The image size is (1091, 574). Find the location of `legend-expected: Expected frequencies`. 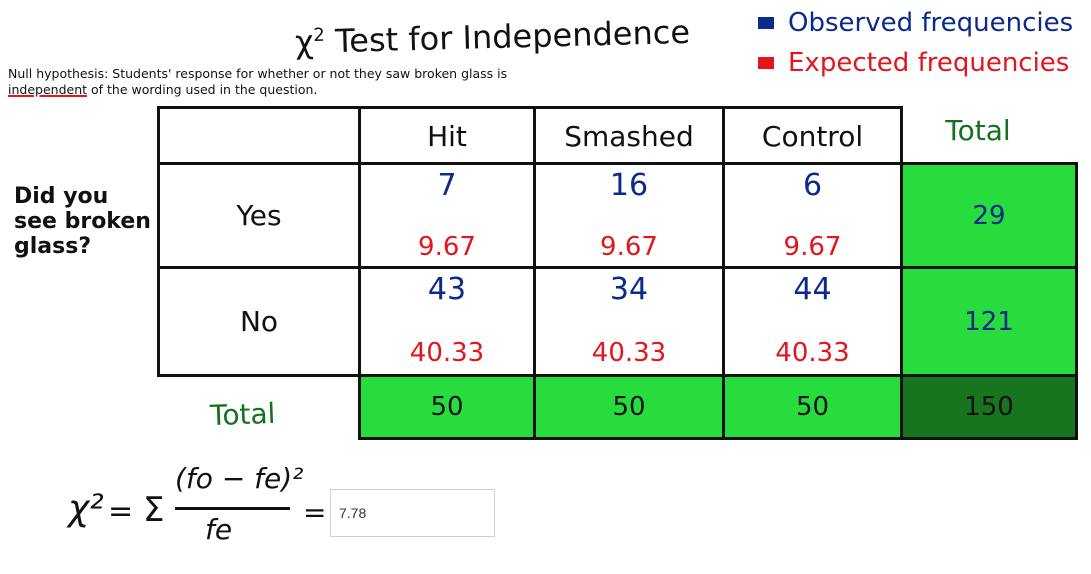

legend-expected: Expected frequencies is located at coordinates (913, 63).